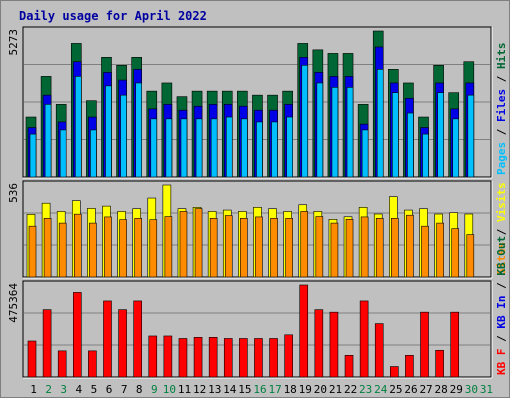 The height and width of the screenshot is (404, 512). Describe the element at coordinates (320, 389) in the screenshot. I see `x-tick-label-20: 20` at that location.